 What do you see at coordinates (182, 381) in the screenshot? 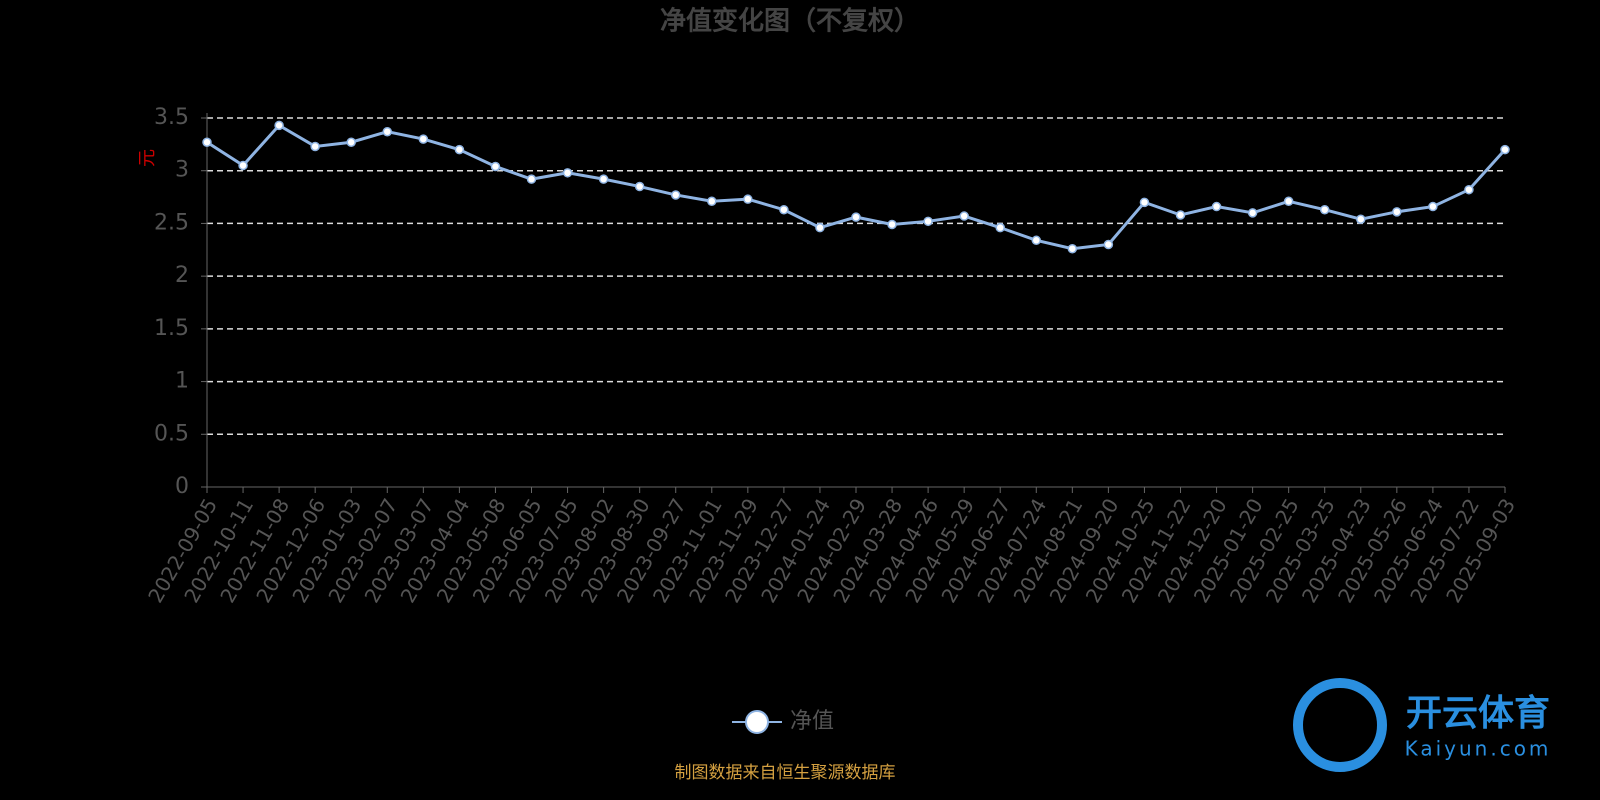
I see `y-tick-label: 1` at bounding box center [182, 381].